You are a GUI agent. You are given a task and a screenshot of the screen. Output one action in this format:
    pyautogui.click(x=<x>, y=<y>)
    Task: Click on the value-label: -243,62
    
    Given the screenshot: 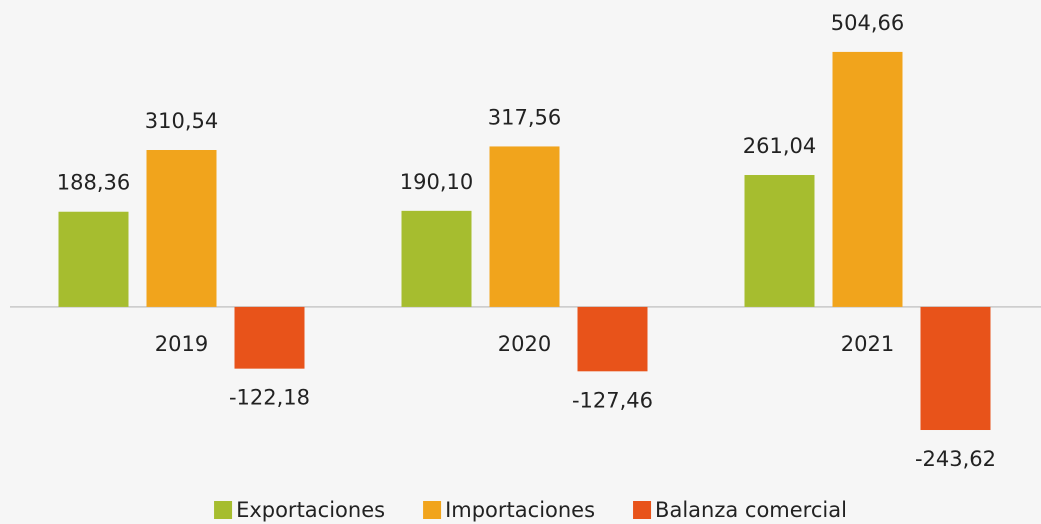 What is the action you would take?
    pyautogui.click(x=955, y=459)
    